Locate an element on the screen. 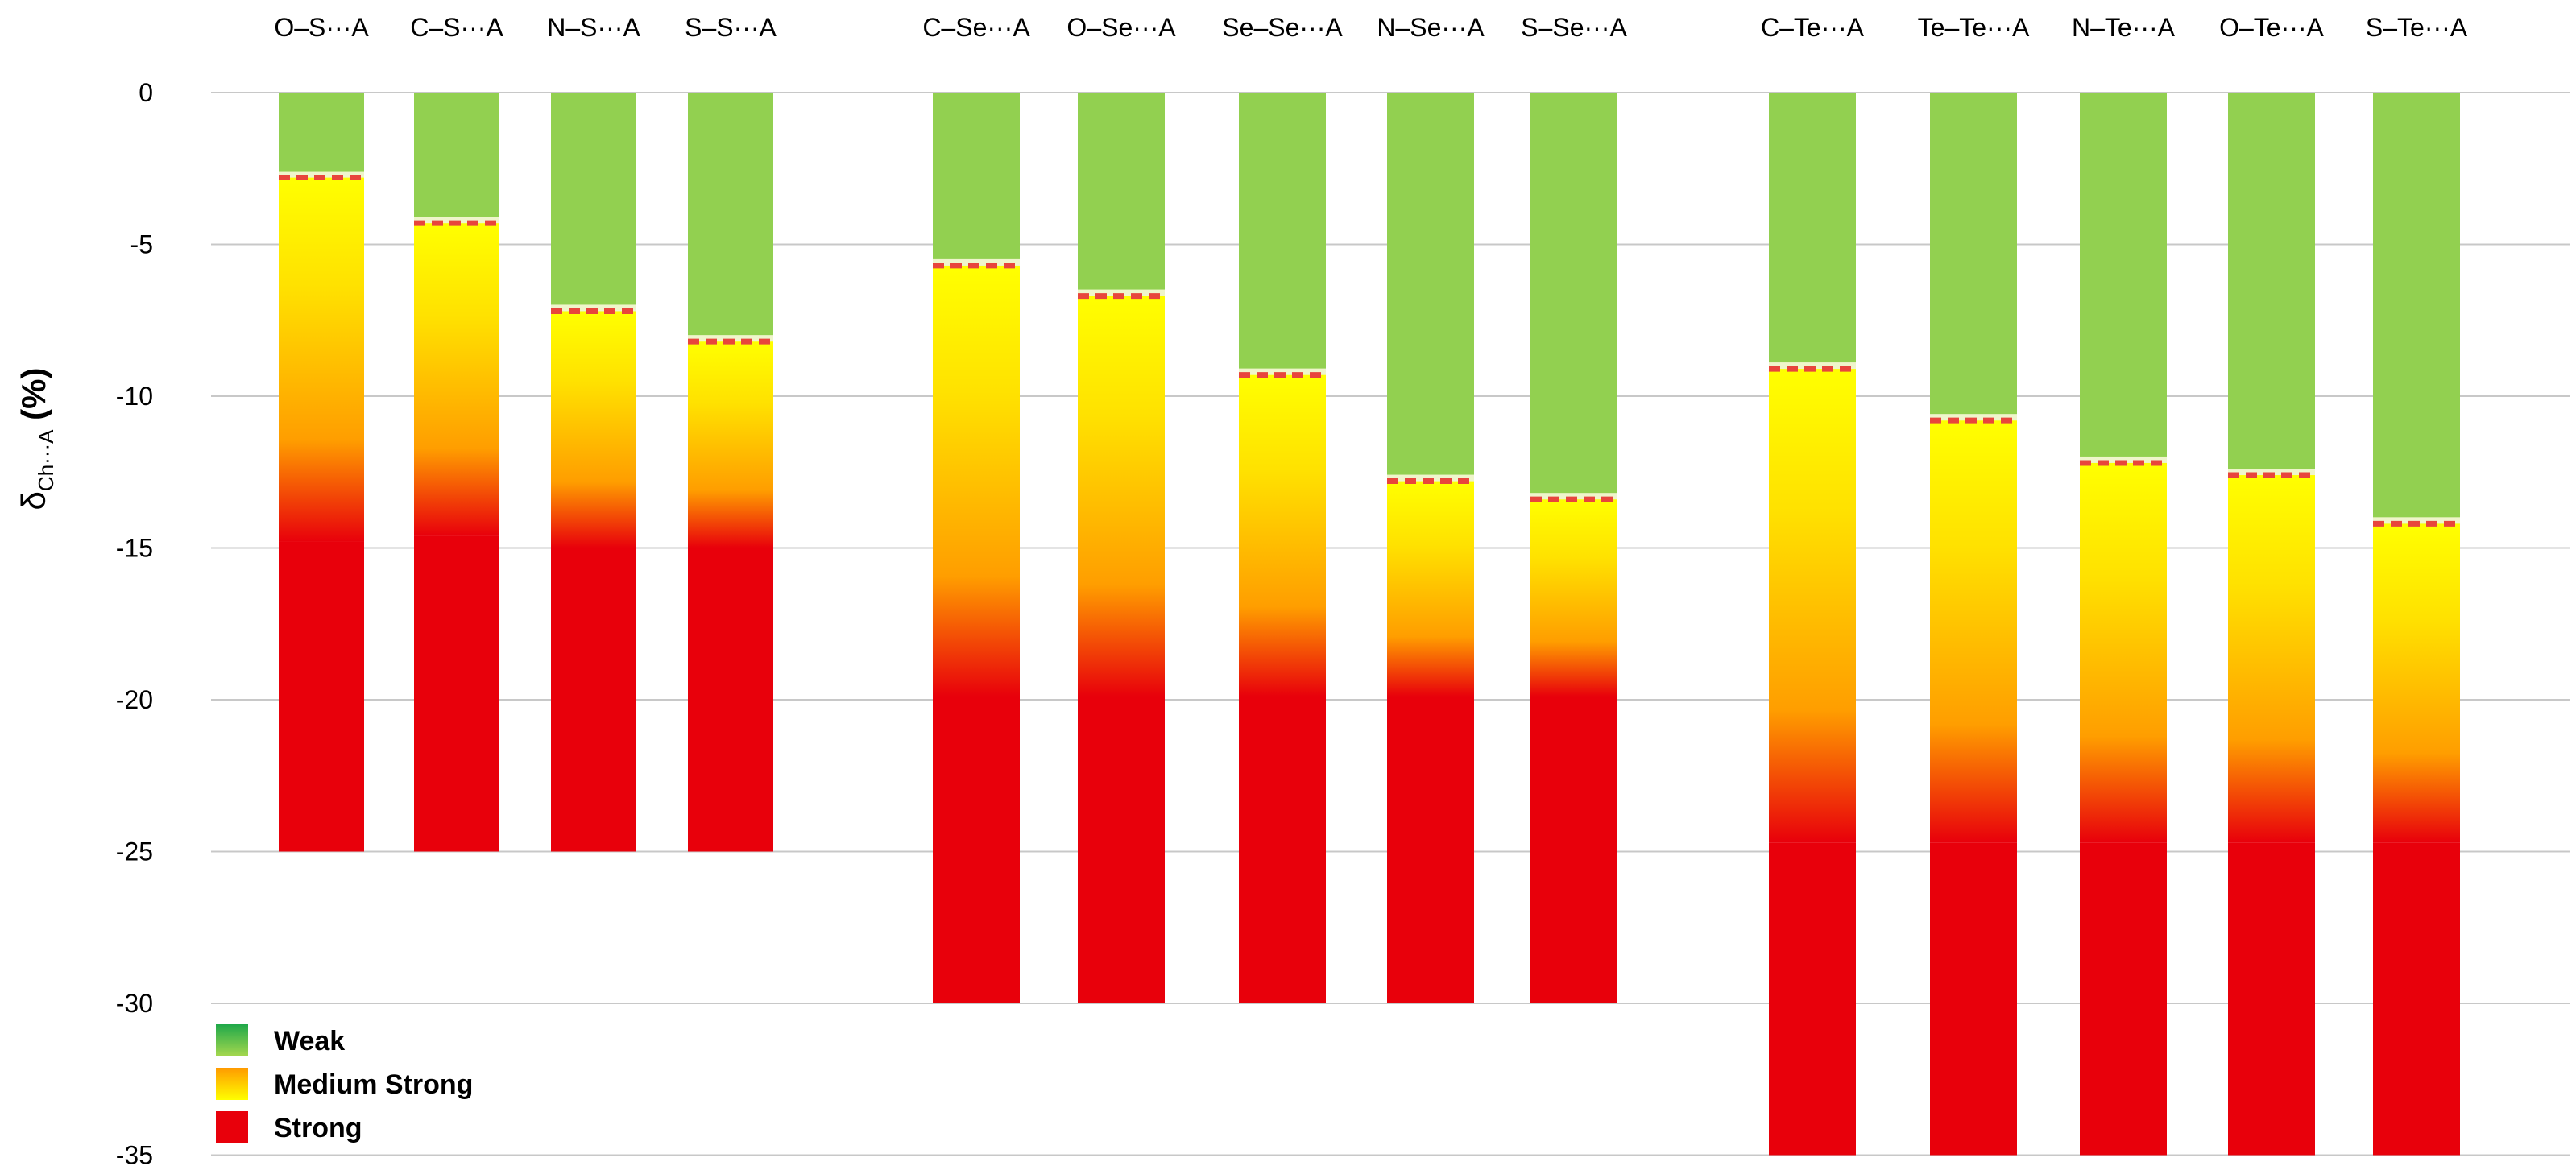 This screenshot has width=2576, height=1170. y-tick-label: -10 is located at coordinates (134, 396).